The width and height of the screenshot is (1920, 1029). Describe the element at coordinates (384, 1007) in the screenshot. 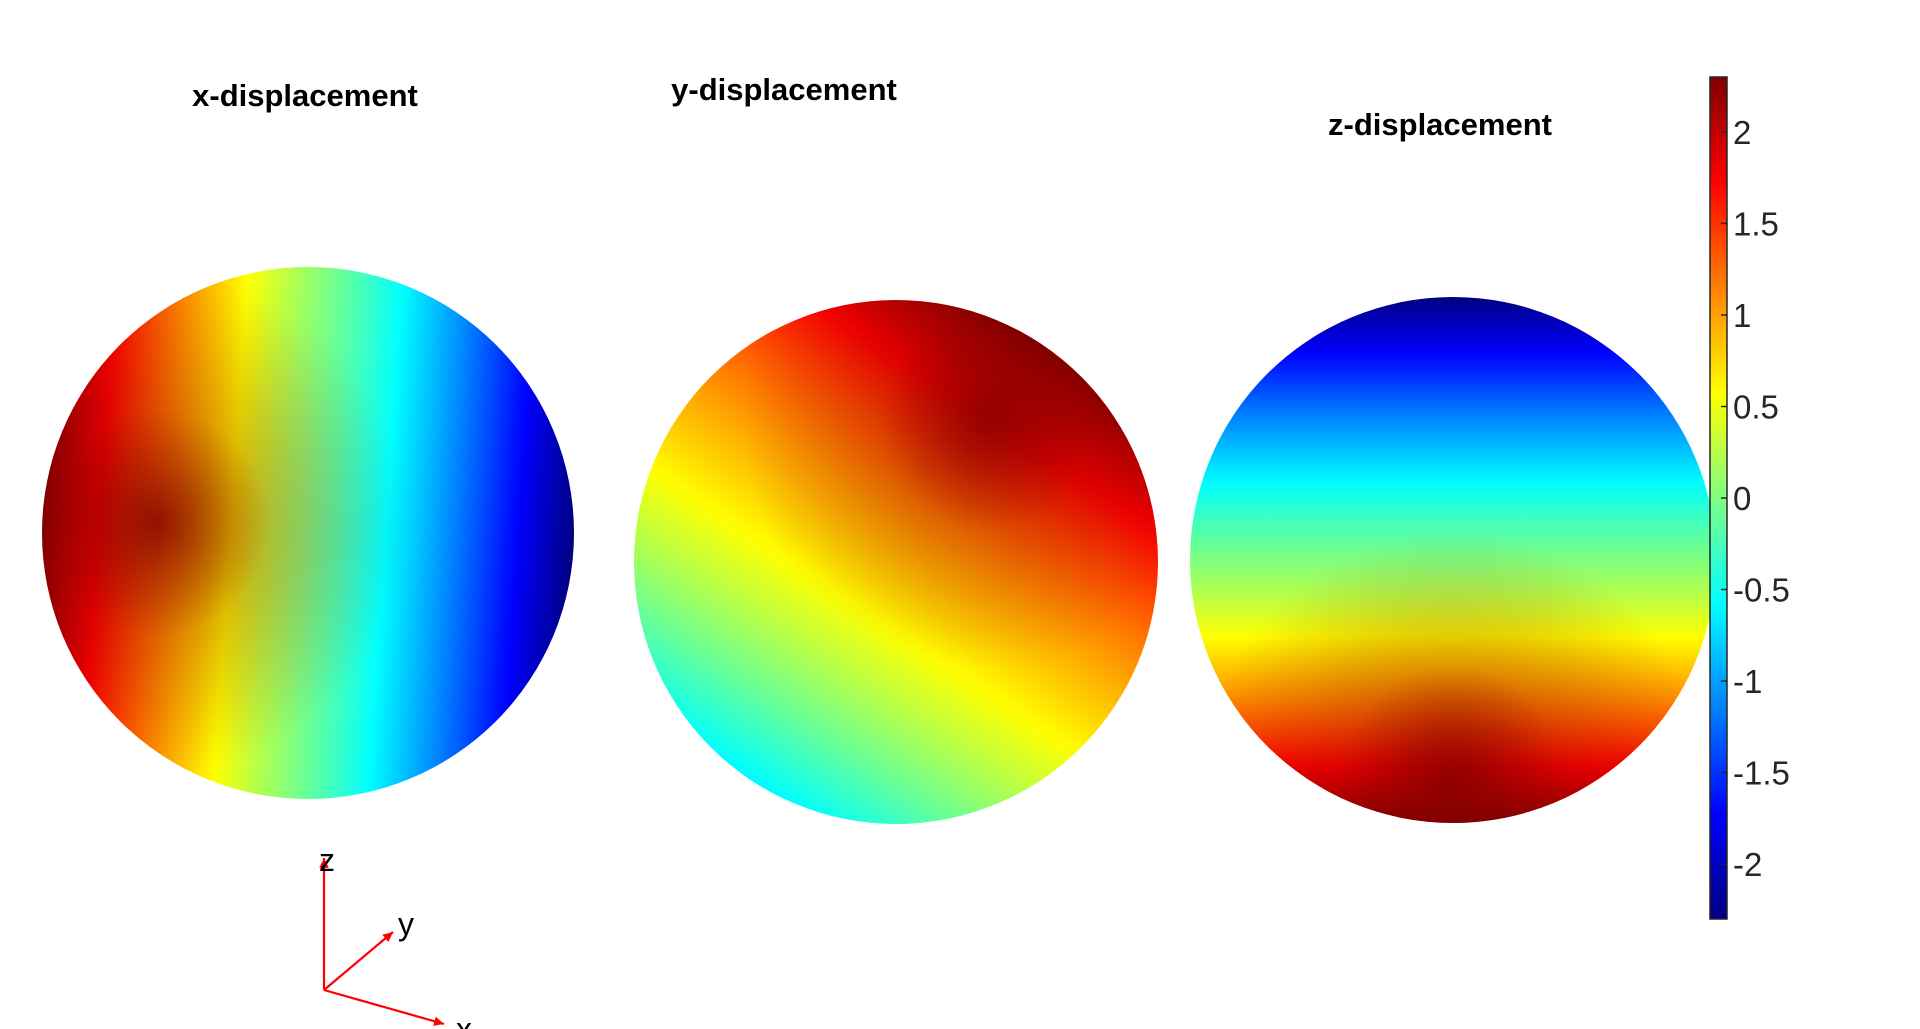

I see `triad-axis-x` at that location.